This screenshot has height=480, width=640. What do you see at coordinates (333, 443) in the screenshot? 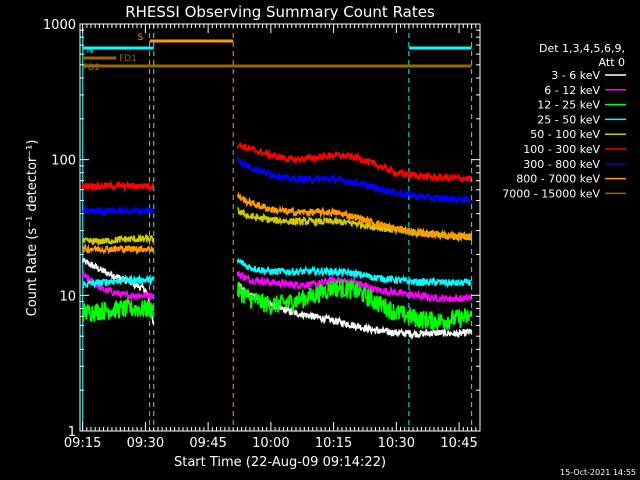
I see `x-tick-label: 10:15` at bounding box center [333, 443].